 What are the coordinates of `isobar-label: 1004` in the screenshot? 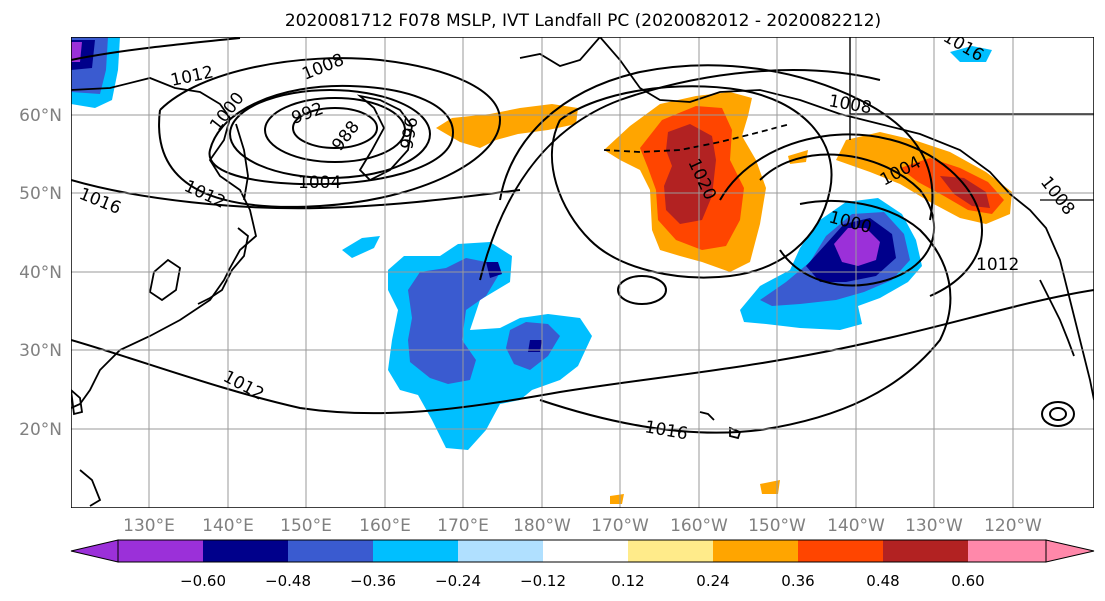 It's located at (319, 183).